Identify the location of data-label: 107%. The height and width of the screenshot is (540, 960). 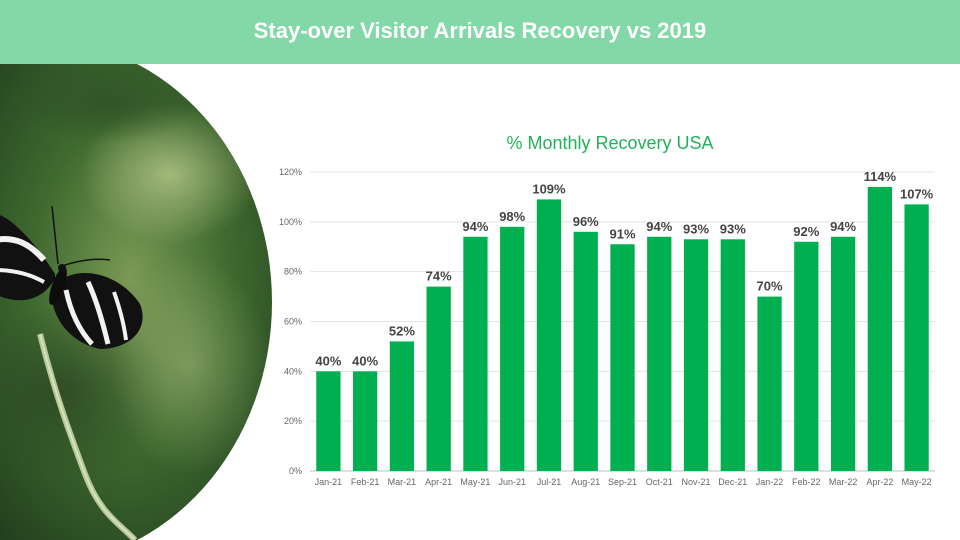
(917, 193).